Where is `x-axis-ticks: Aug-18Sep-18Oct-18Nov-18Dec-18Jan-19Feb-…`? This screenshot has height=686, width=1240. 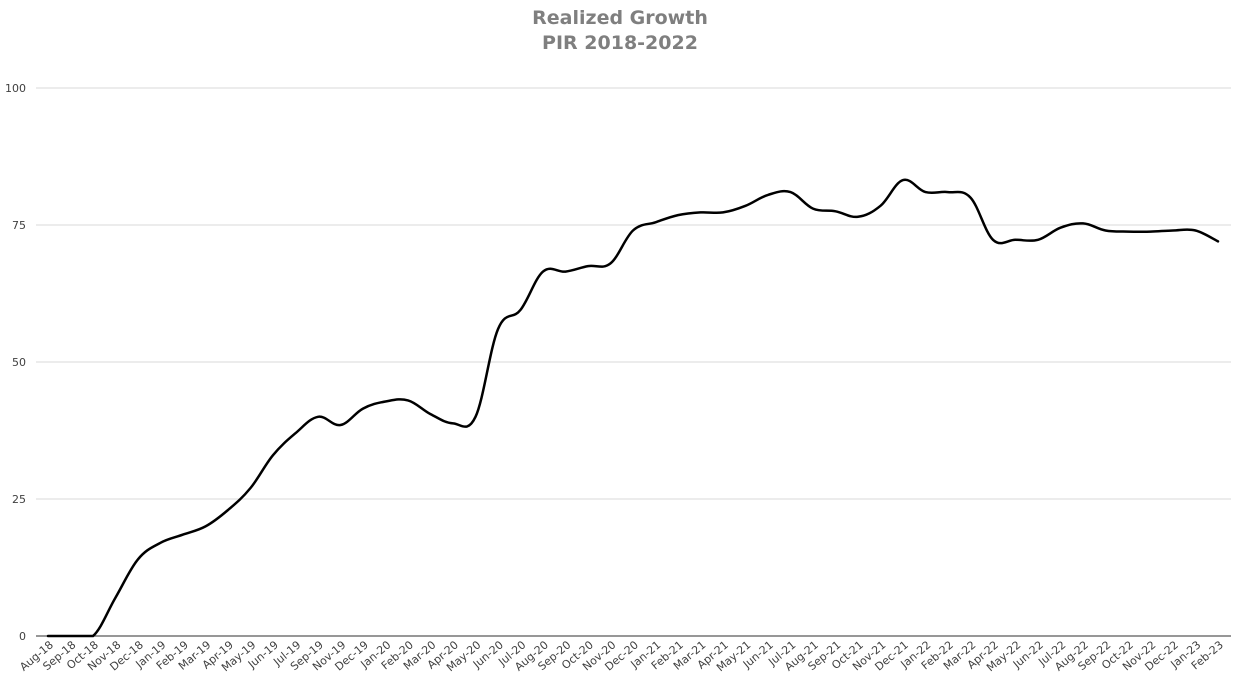 x-axis-ticks: Aug-18Sep-18Oct-18Nov-18Dec-18Jan-19Feb-… is located at coordinates (621, 656).